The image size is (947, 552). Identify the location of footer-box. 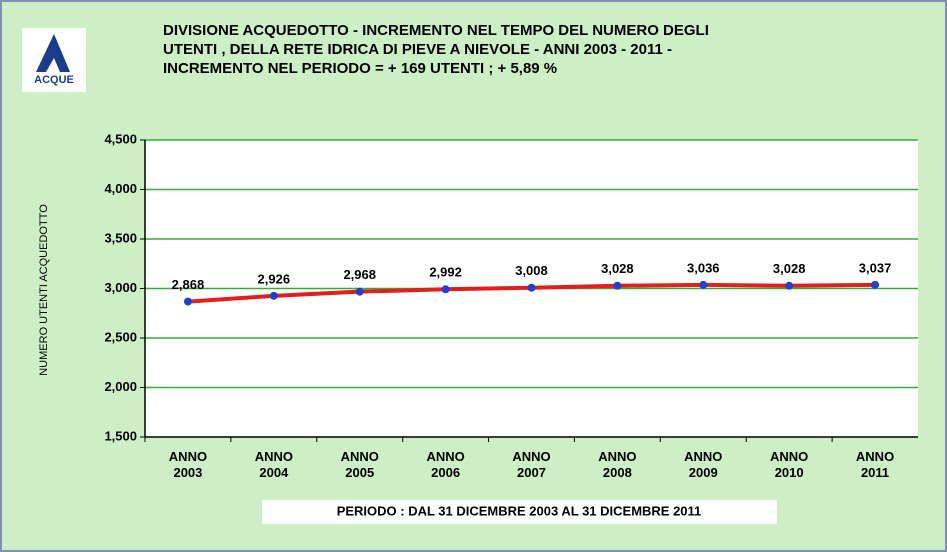
(519, 512).